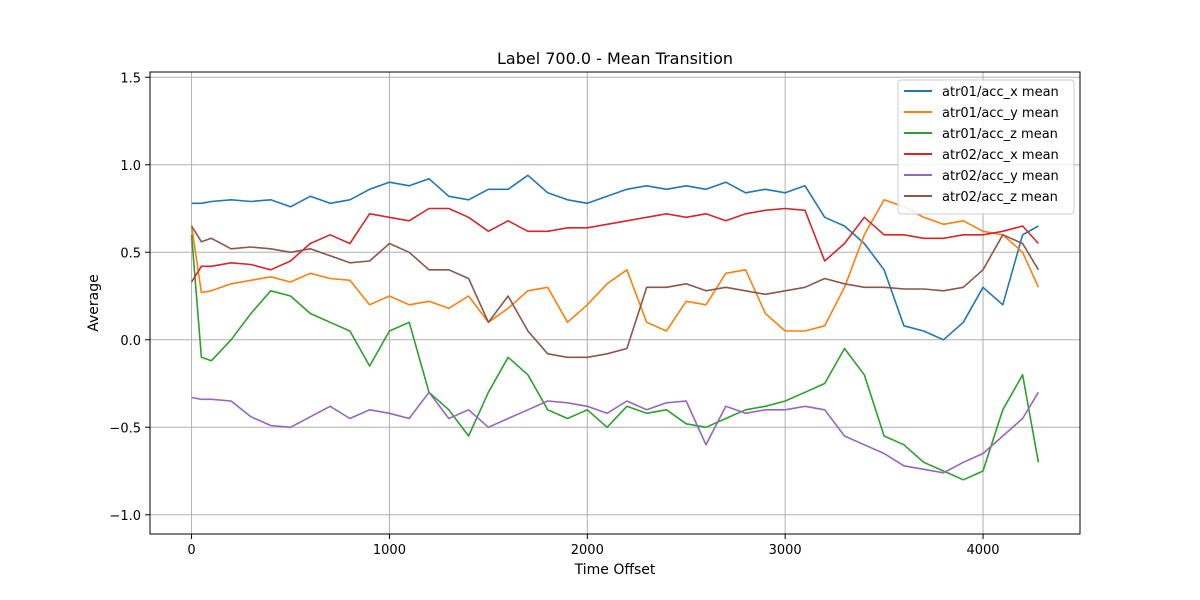  What do you see at coordinates (615, 58) in the screenshot?
I see `chart-title: Label 700.0 - Mean Transition` at bounding box center [615, 58].